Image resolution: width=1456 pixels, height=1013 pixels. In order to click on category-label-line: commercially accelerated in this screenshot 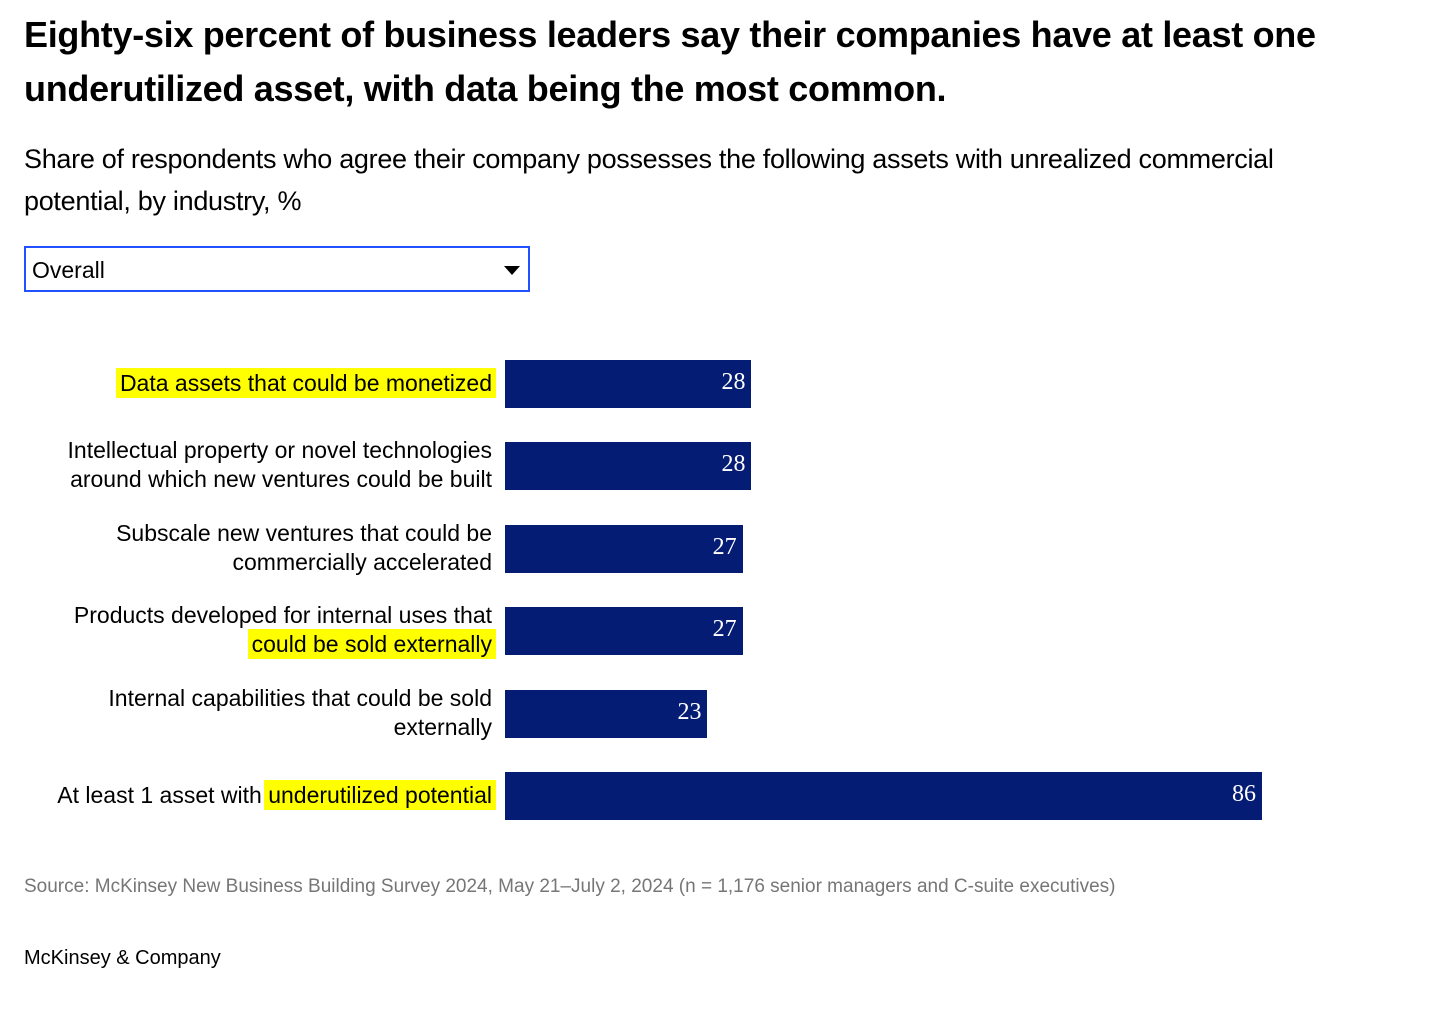, I will do `click(304, 562)`.